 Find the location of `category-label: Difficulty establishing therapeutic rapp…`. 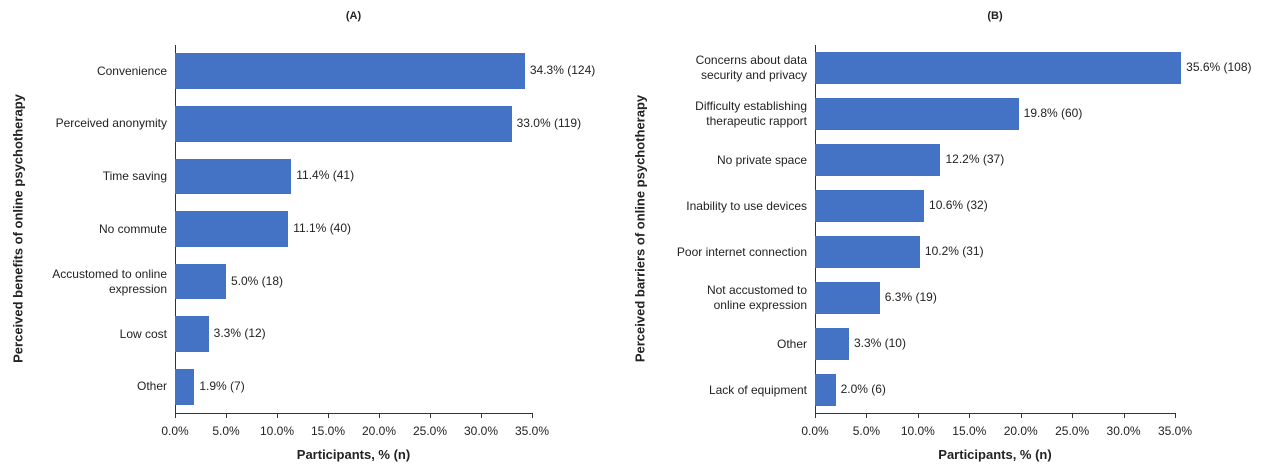

category-label: Difficulty establishing therapeutic rapp… is located at coordinates (751, 113).